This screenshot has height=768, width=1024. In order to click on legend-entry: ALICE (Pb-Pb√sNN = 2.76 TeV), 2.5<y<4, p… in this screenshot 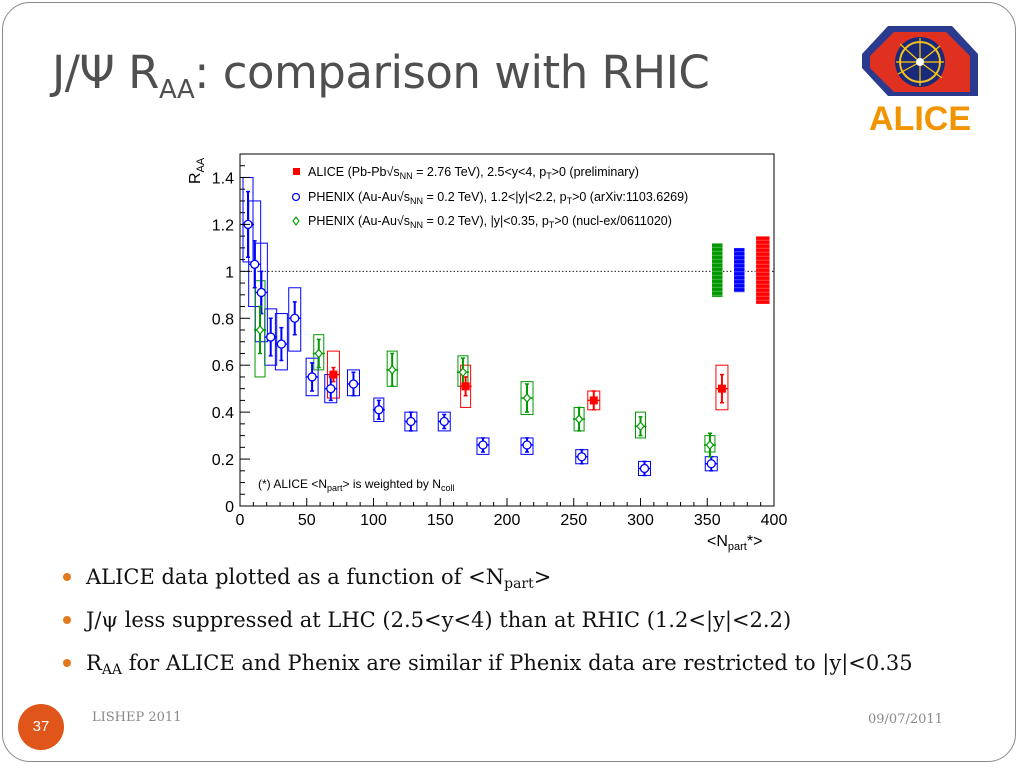, I will do `click(473, 173)`.